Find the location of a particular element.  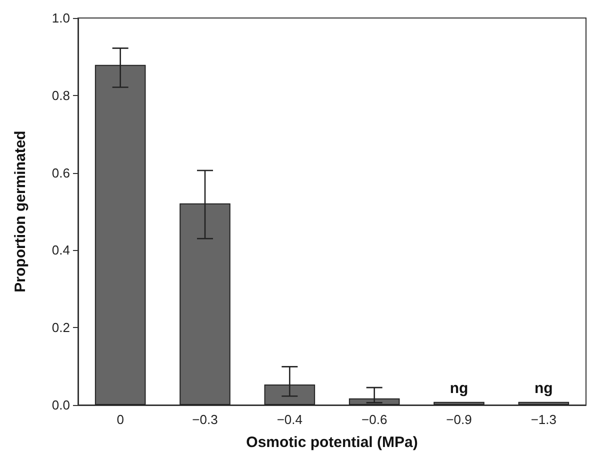

x-tick-label: −1.3 is located at coordinates (543, 419).